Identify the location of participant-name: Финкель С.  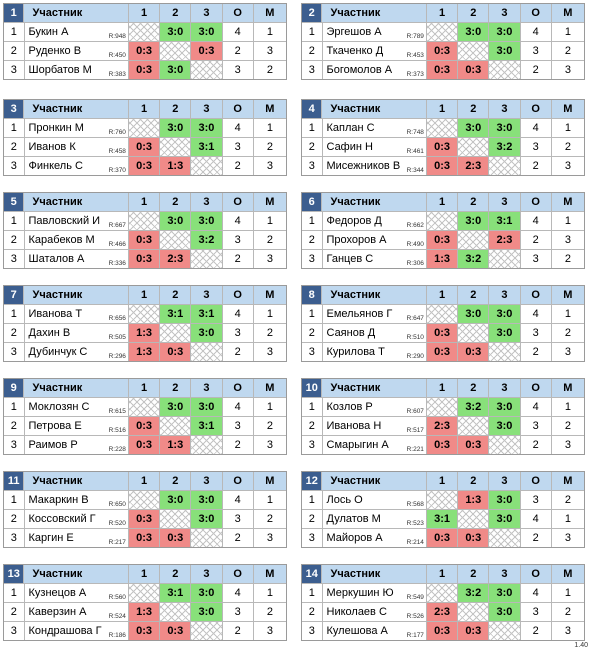
(55, 166).